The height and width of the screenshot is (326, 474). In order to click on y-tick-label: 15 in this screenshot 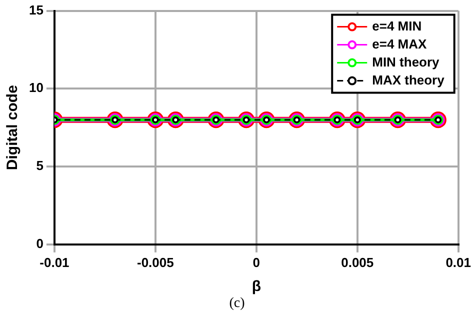, I will do `click(36, 10)`.